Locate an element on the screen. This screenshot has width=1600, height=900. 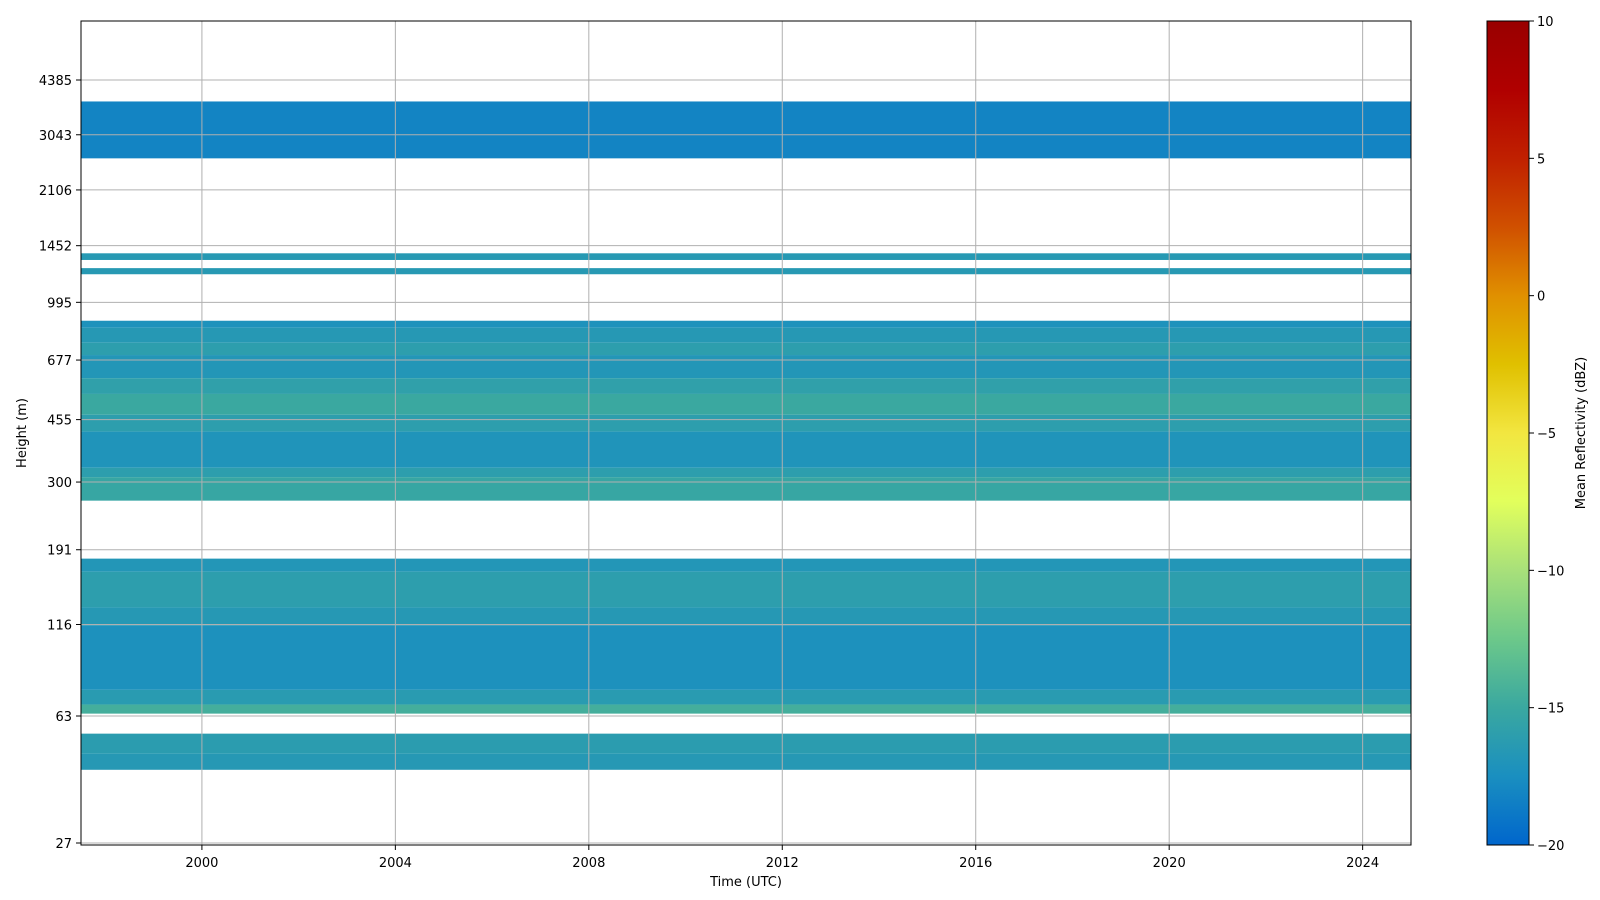
colorbar-tick-label: −20 is located at coordinates (1550, 846).